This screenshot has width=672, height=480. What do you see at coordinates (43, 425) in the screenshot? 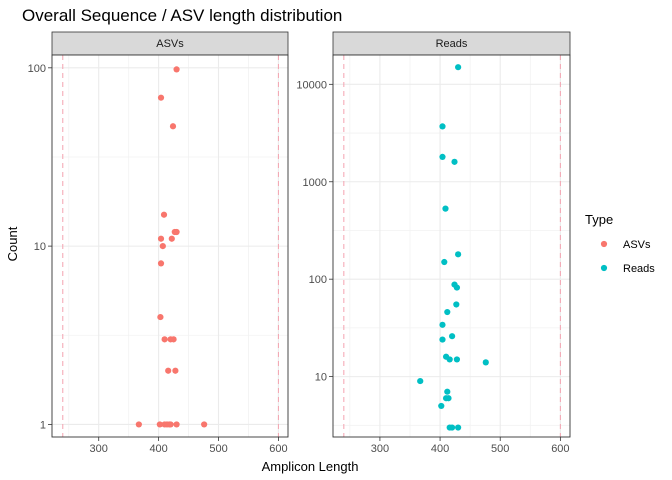
I see `y-tick-label: 1` at bounding box center [43, 425].